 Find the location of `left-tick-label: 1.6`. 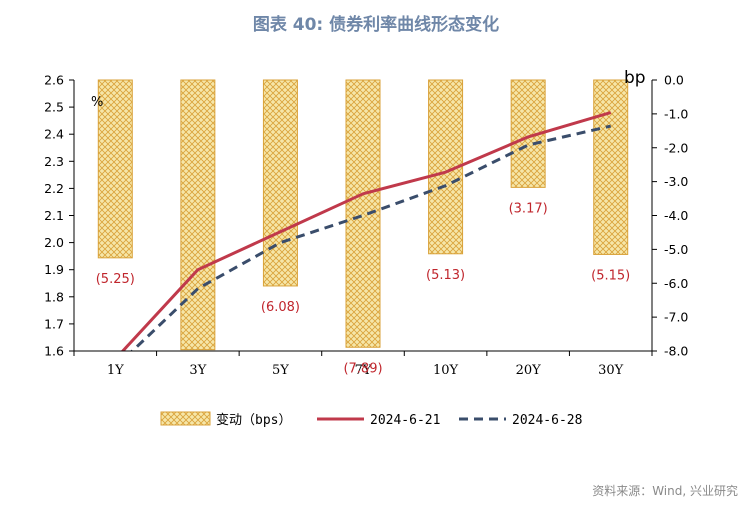

left-tick-label: 1.6 is located at coordinates (54, 351).